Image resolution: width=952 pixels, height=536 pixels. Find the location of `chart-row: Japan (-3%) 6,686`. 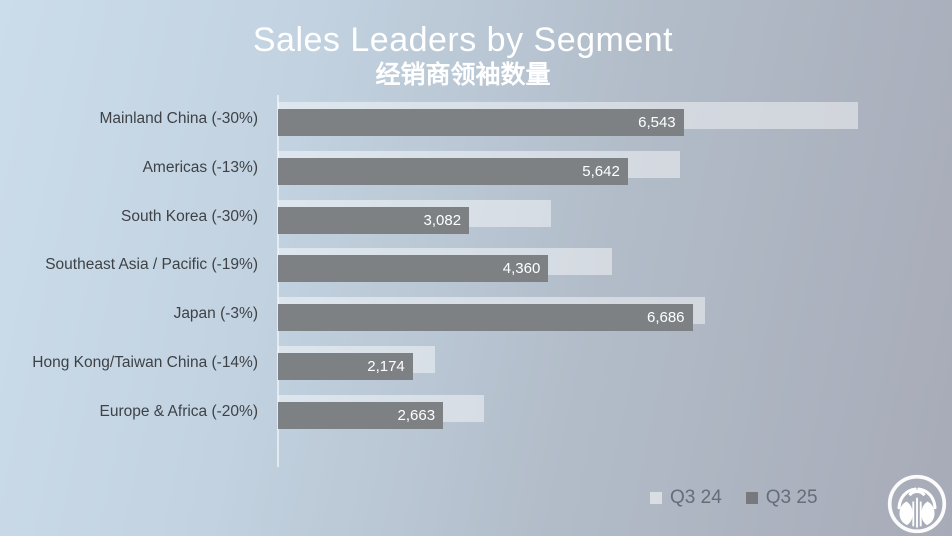

chart-row: Japan (-3%) 6,686 is located at coordinates (536, 314).